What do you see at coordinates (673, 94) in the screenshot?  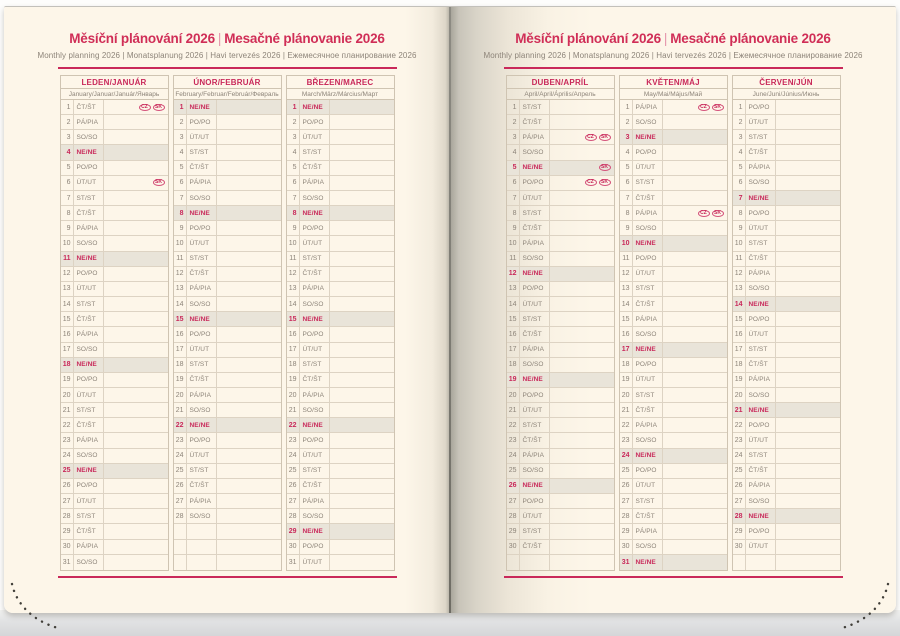 I see `month-languages: May/Mai/Május/Май` at bounding box center [673, 94].